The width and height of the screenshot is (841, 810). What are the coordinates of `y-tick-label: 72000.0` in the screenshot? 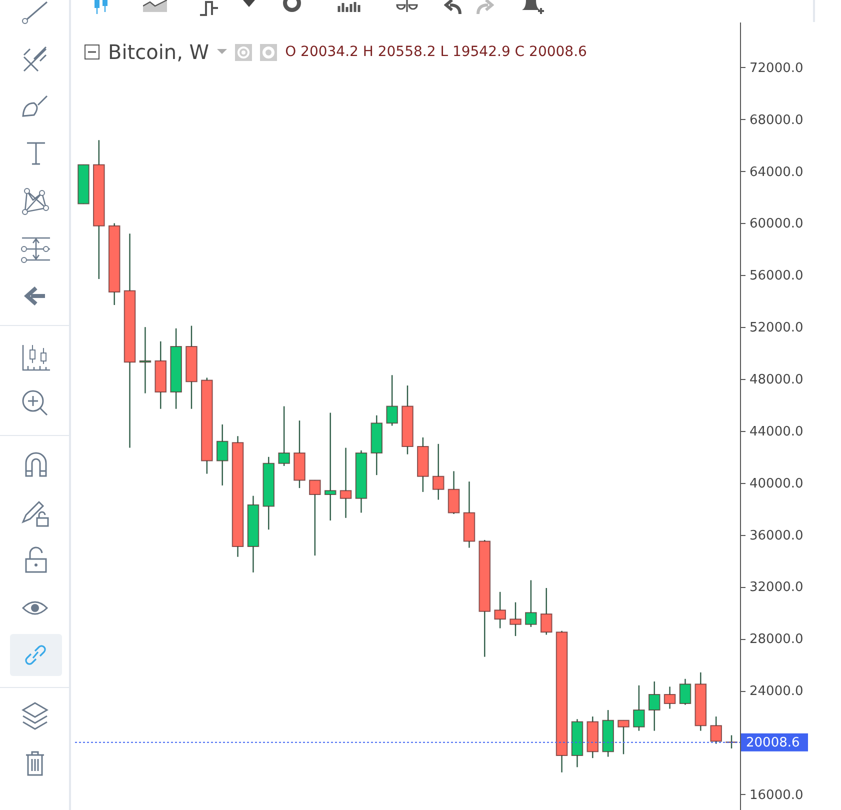 It's located at (777, 68).